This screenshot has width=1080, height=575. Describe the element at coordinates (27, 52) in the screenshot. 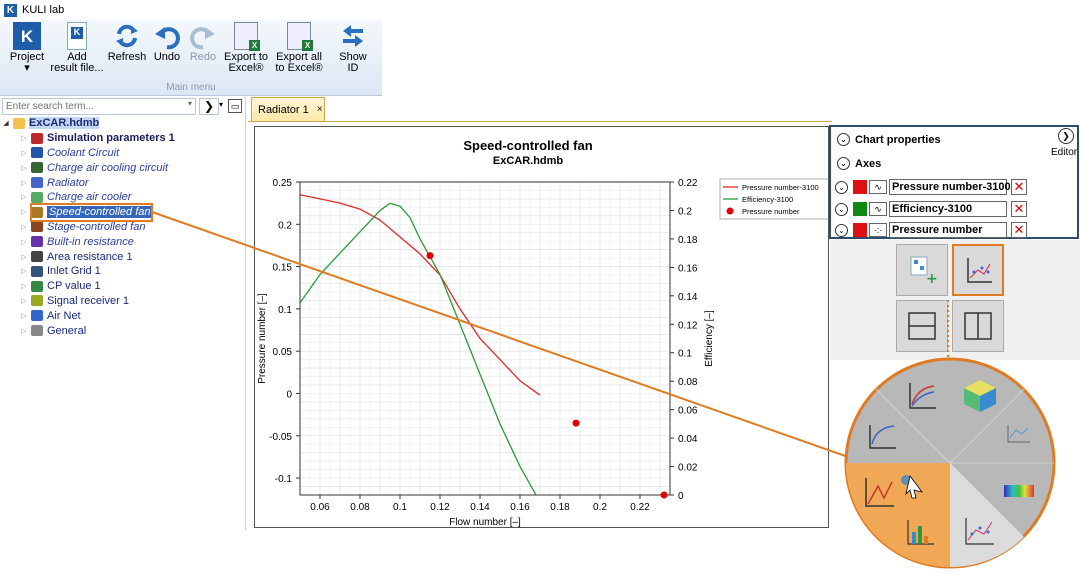

I see `project-button: K Project ▾` at that location.